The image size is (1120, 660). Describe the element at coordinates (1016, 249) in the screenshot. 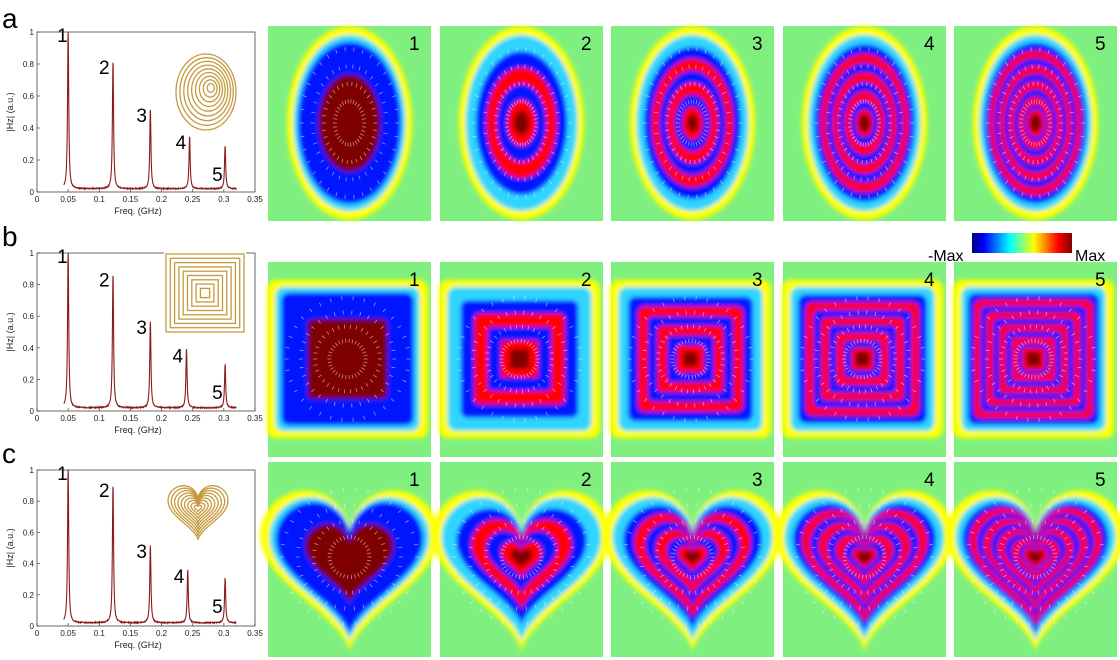

I see `colorbar: -Max Max` at that location.